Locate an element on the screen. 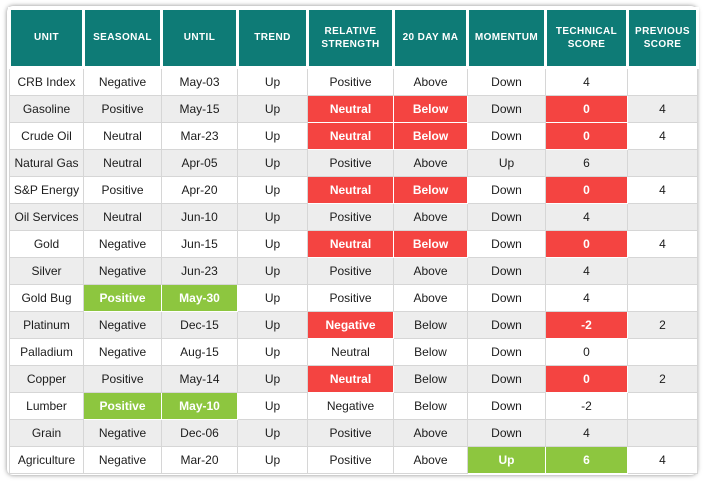 The image size is (704, 481). cell-unit: Natural Gas is located at coordinates (46, 163).